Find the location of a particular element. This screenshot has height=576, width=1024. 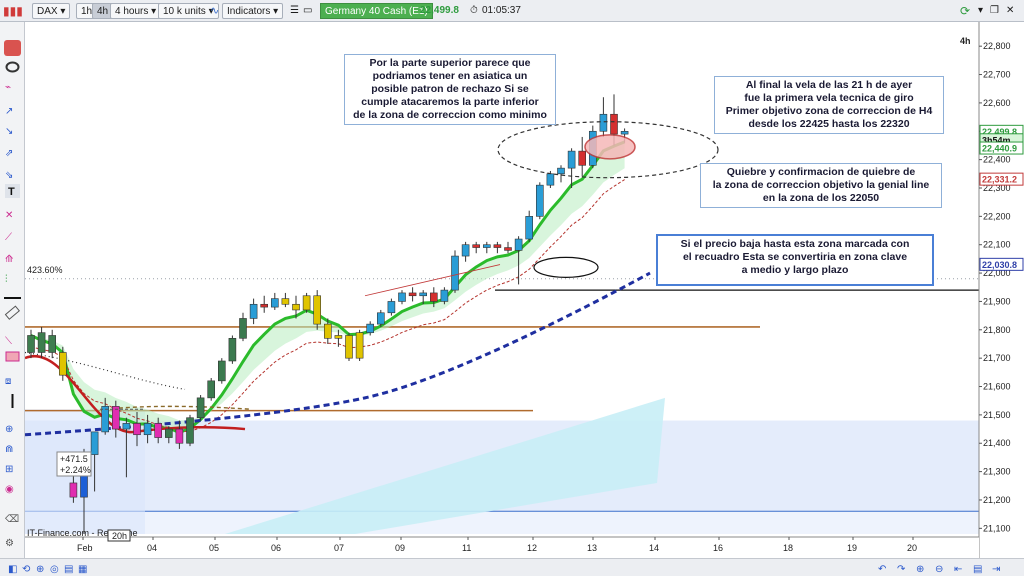

magnet-tool-icon: ⋒ is located at coordinates (9, 449).